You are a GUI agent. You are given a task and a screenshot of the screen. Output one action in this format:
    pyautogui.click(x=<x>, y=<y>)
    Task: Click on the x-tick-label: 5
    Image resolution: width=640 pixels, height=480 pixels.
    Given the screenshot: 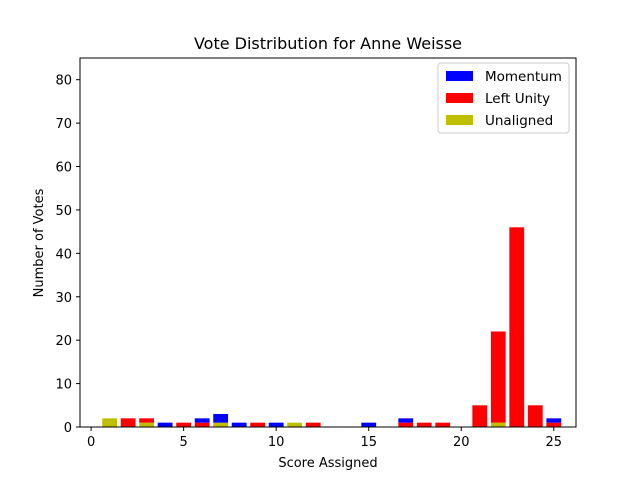 What is the action you would take?
    pyautogui.click(x=184, y=442)
    